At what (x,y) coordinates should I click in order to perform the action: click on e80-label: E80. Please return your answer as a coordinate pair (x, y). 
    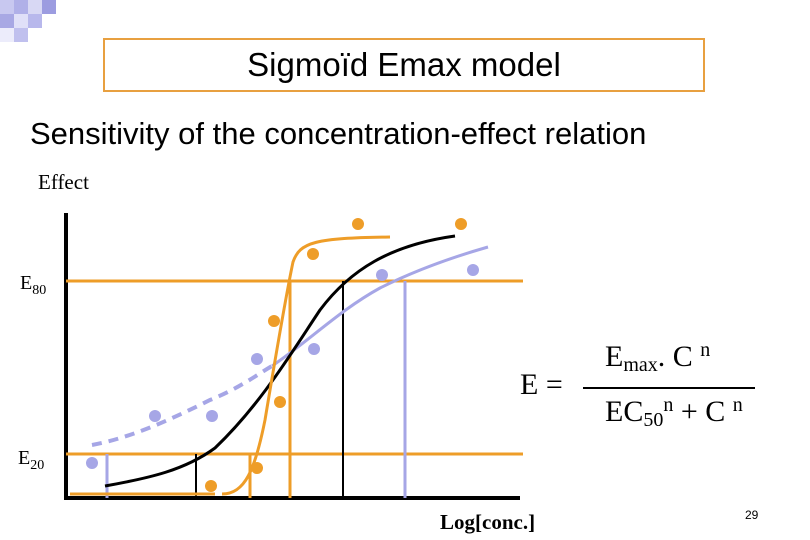
    Looking at the image, I should click on (33, 285).